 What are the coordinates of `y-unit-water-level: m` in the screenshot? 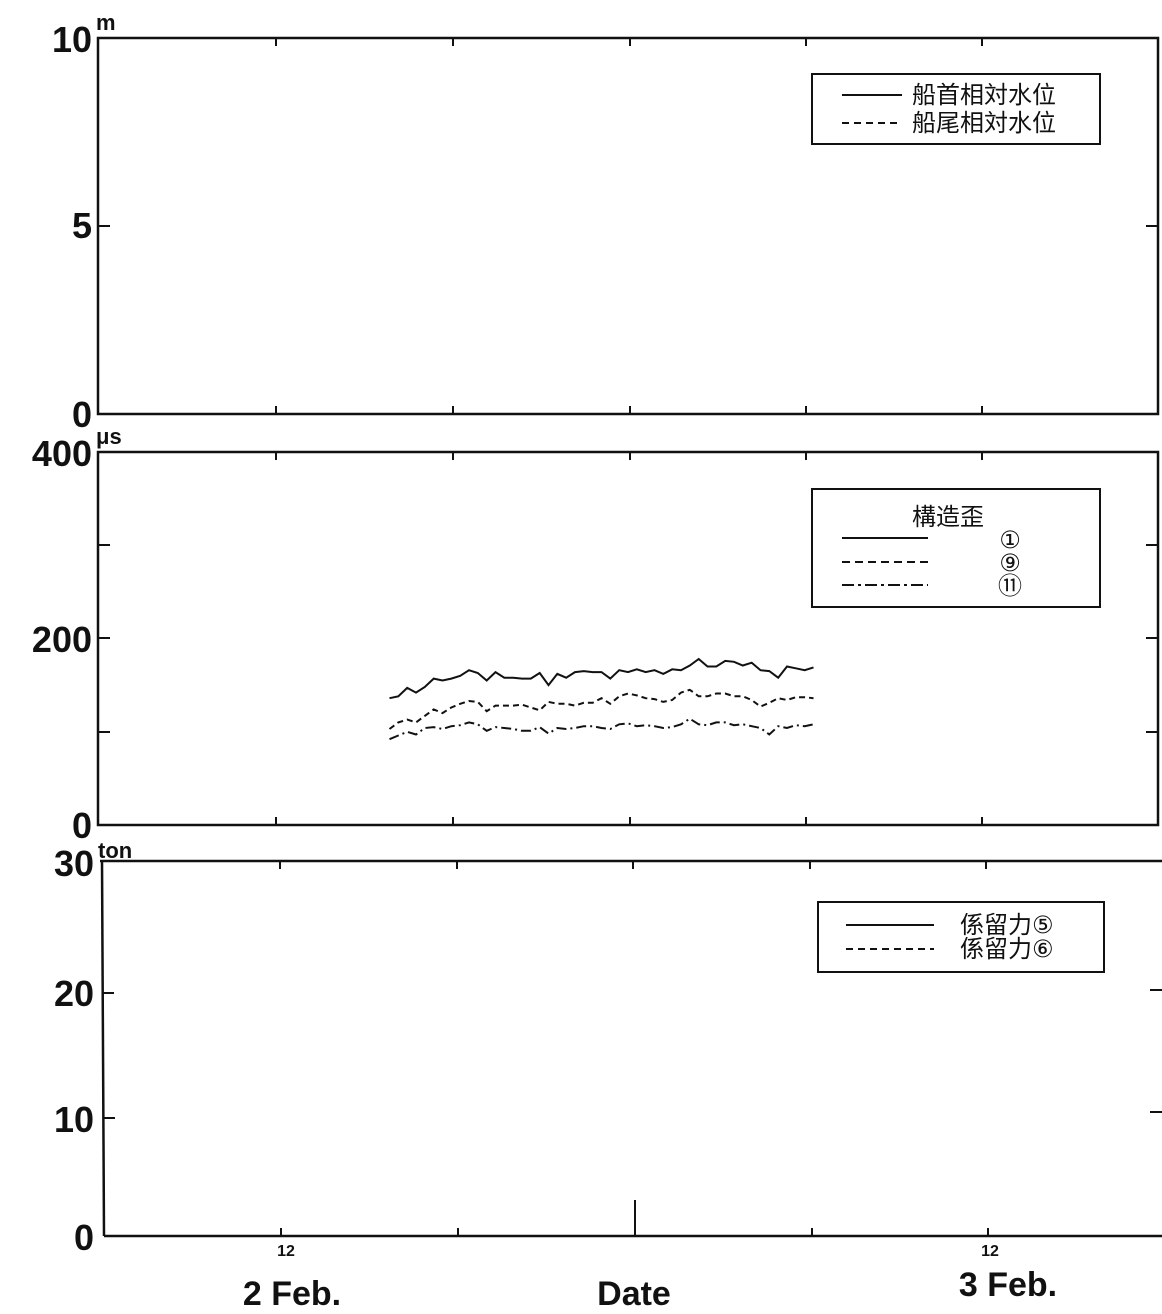 It's located at (106, 22).